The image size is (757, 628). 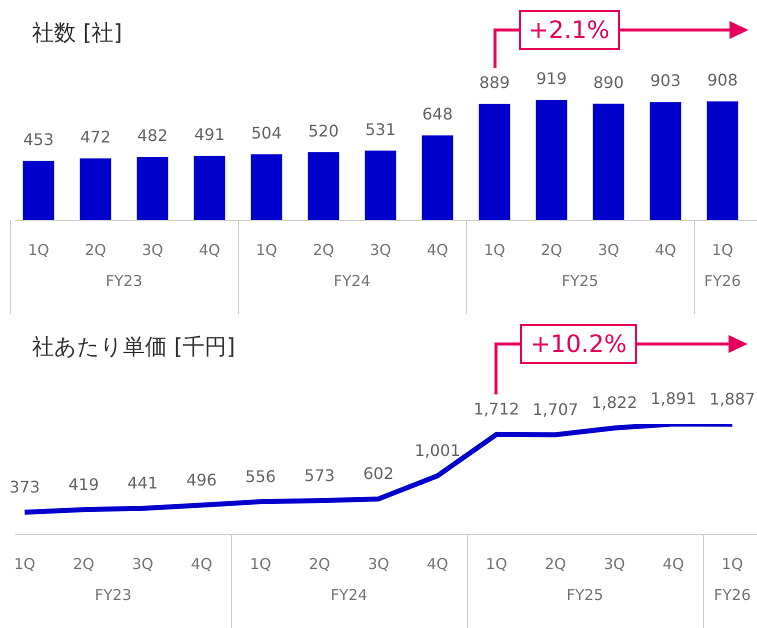 What do you see at coordinates (673, 398) in the screenshot?
I see `data-label: 1,891` at bounding box center [673, 398].